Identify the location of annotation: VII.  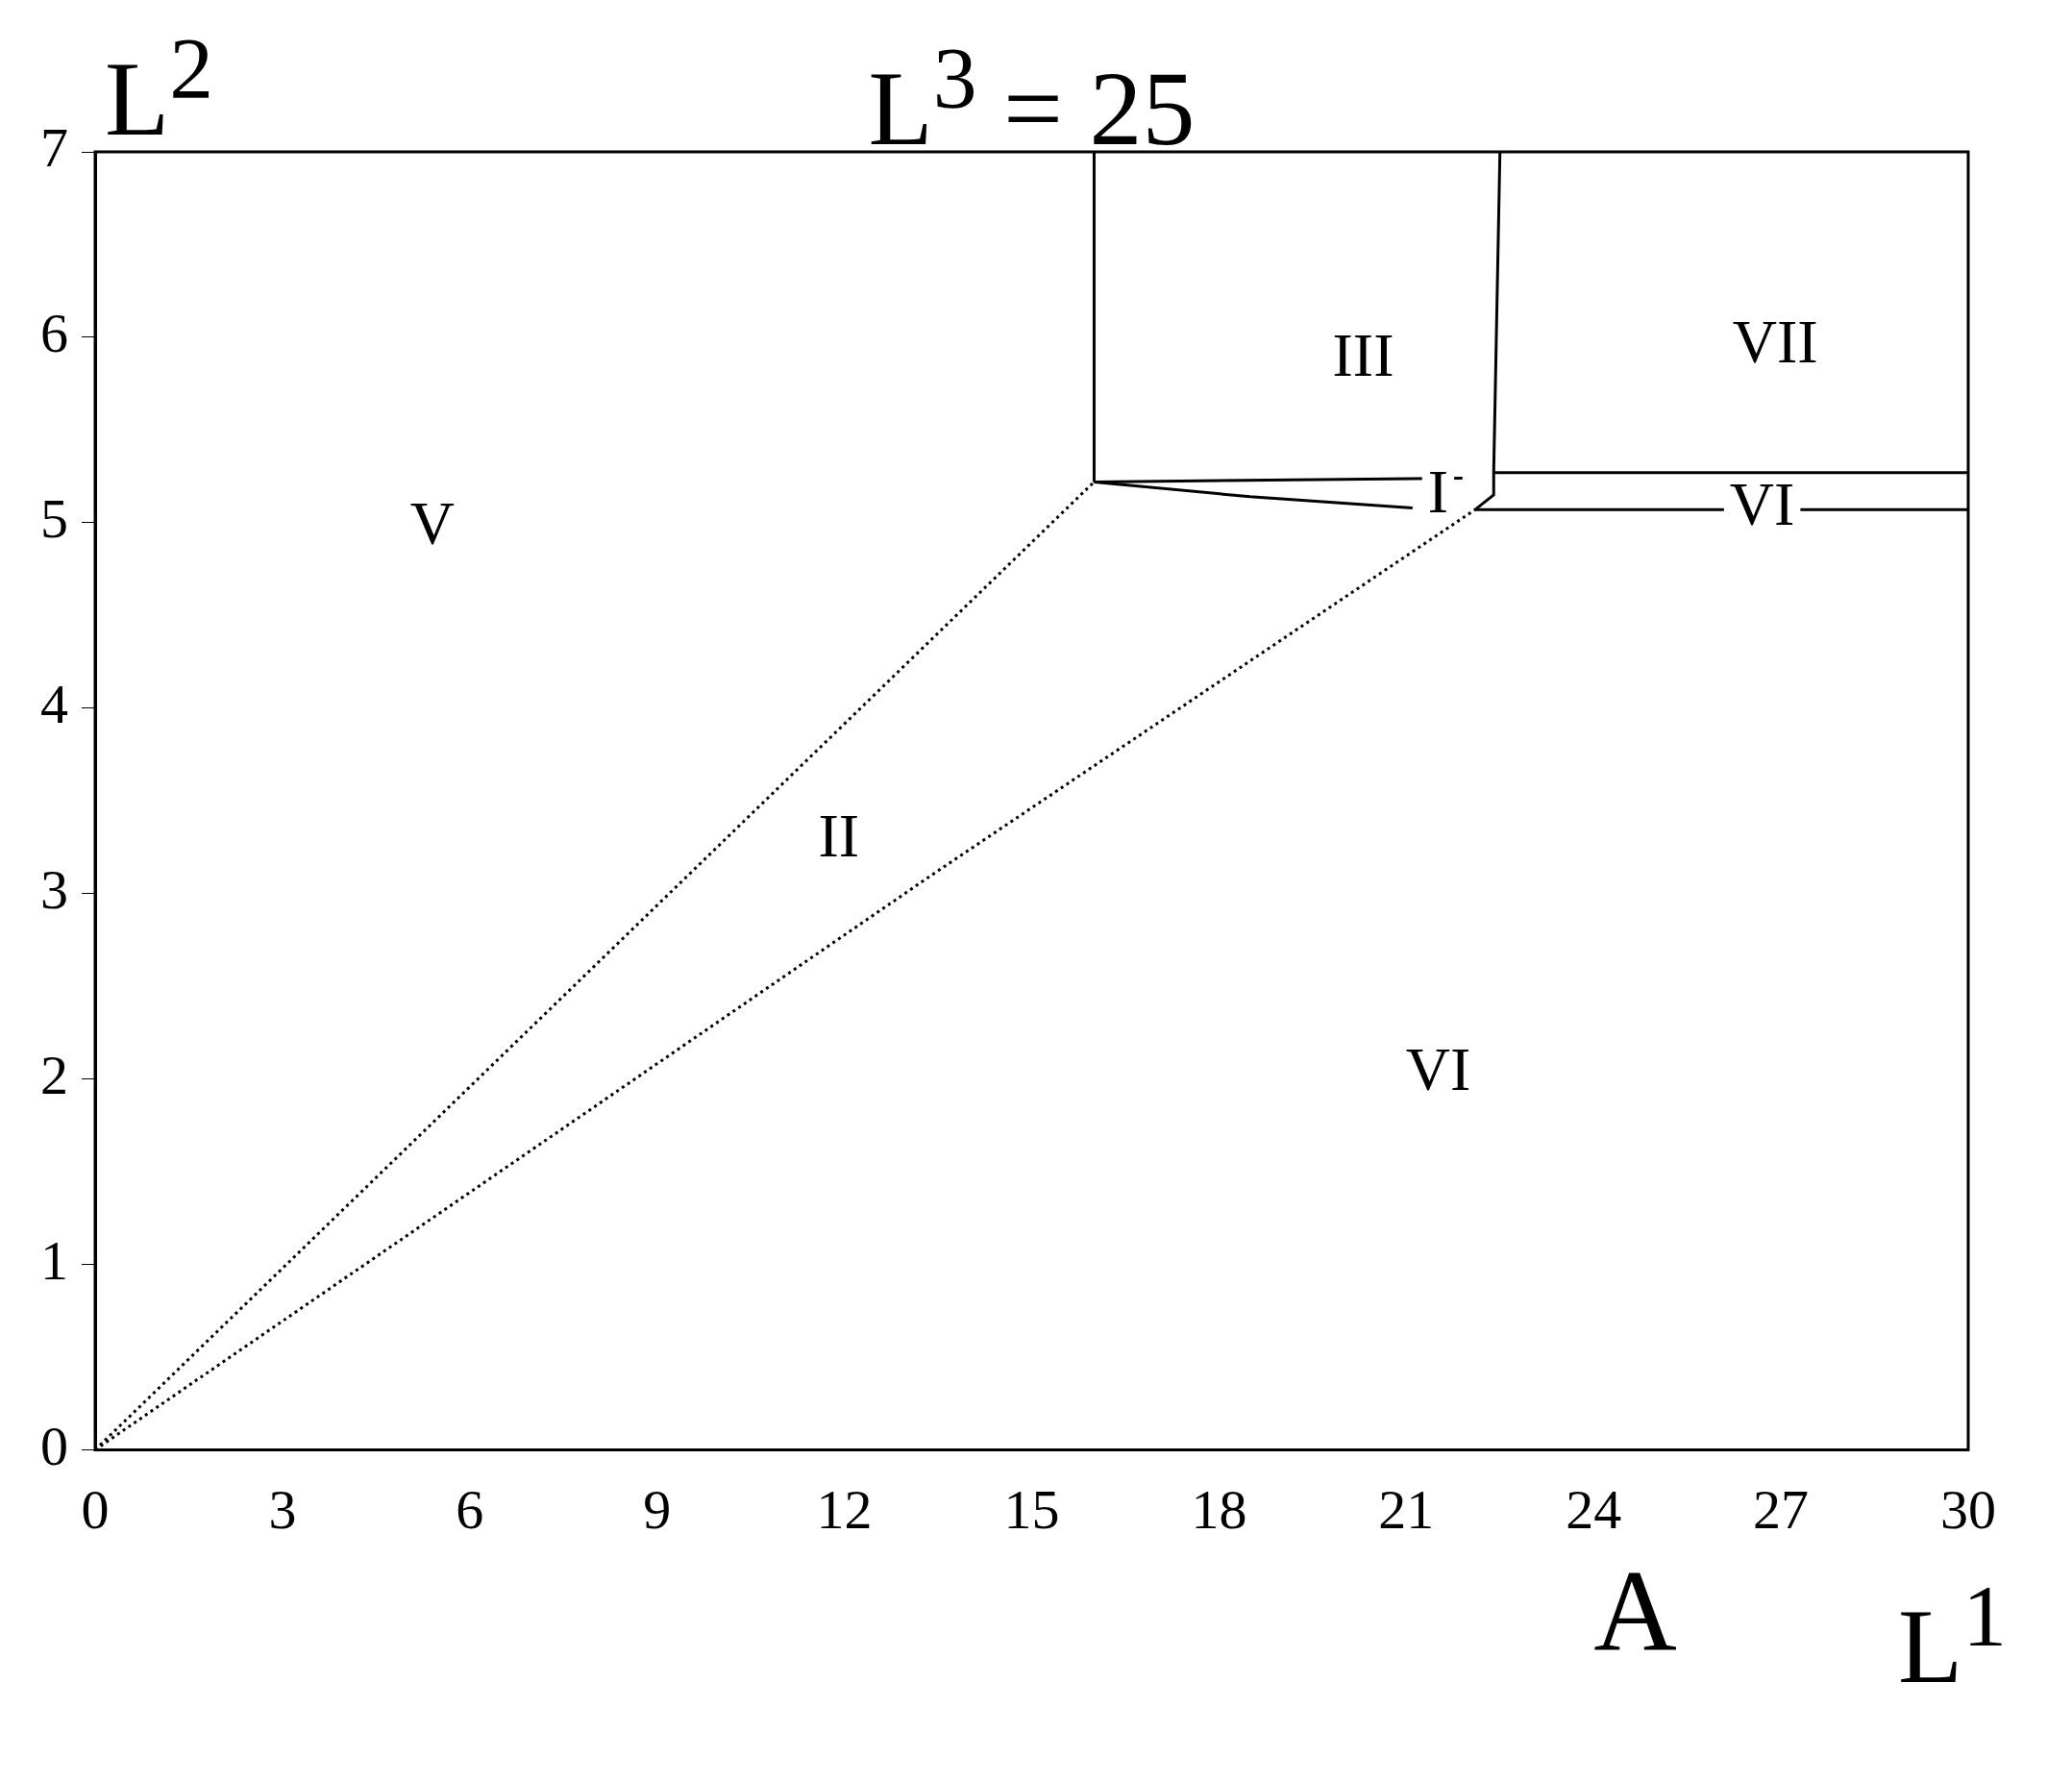
(1775, 343).